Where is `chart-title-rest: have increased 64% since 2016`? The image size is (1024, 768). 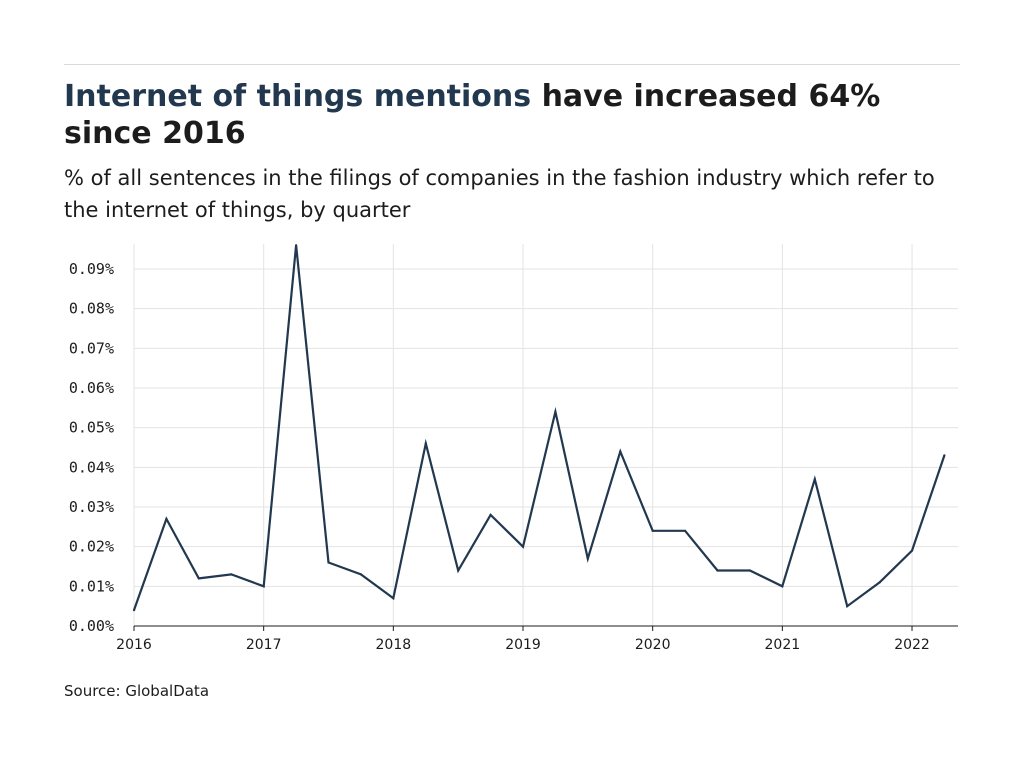 chart-title-rest: have increased 64% since 2016 is located at coordinates (472, 115).